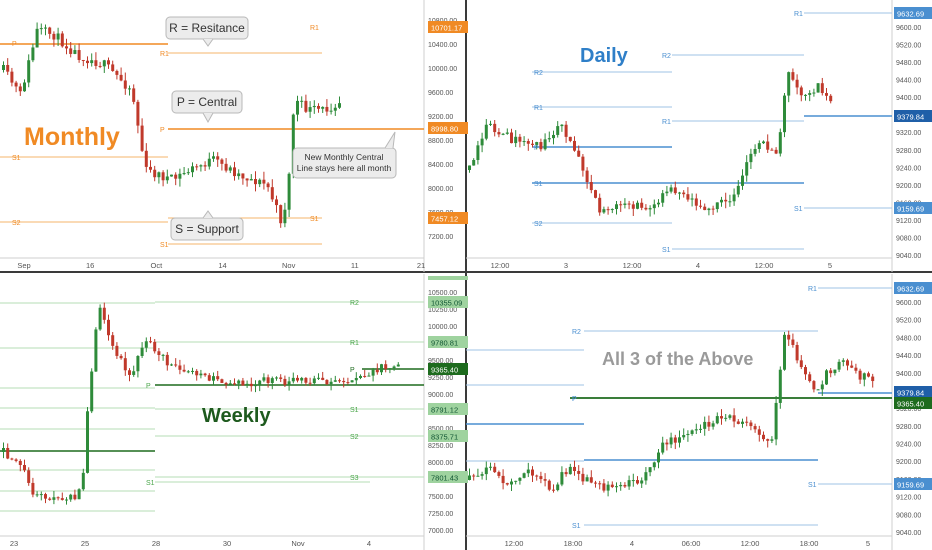  I want to click on weekly-right-s2: S2, so click(354, 437).